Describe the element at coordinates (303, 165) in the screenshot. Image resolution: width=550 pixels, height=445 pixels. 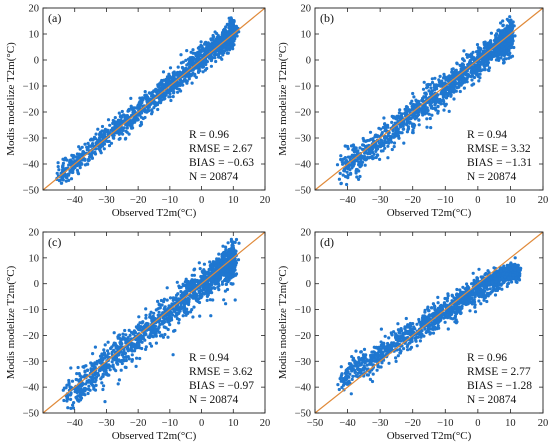
I see `y-tick-label: −40` at that location.